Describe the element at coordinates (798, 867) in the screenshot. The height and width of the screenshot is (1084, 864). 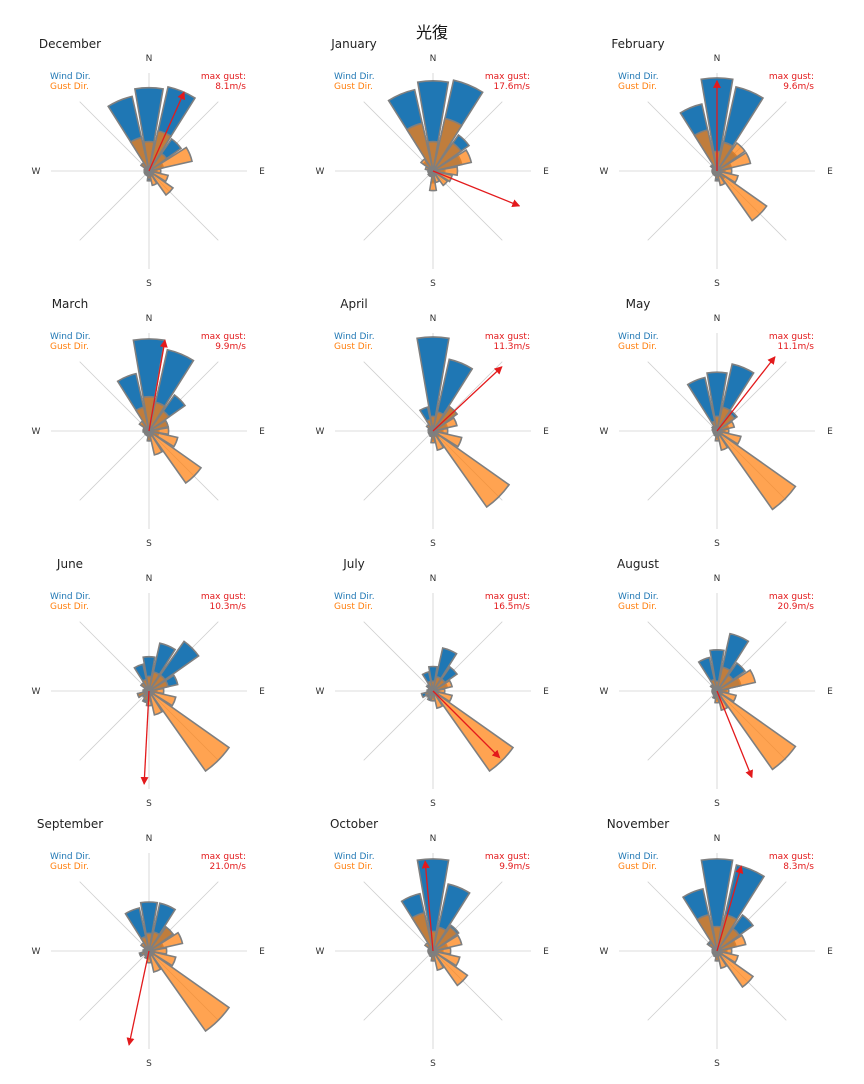
I see `max-gust-value: 8.3m/s` at that location.